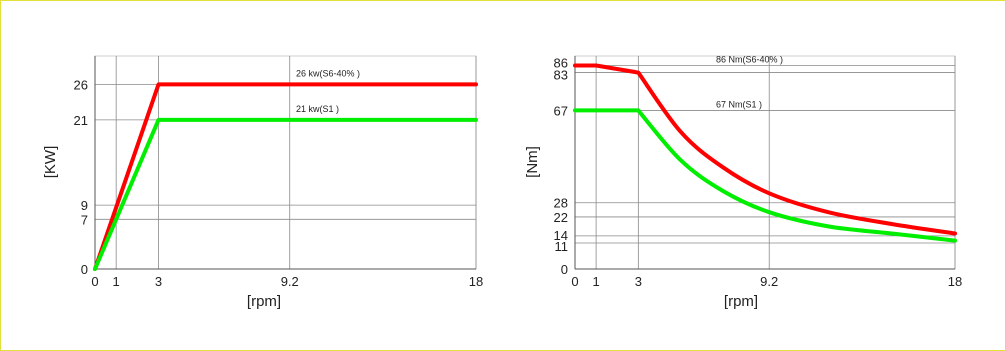 This screenshot has width=1006, height=351. I want to click on y-tick-label: 83, so click(561, 75).